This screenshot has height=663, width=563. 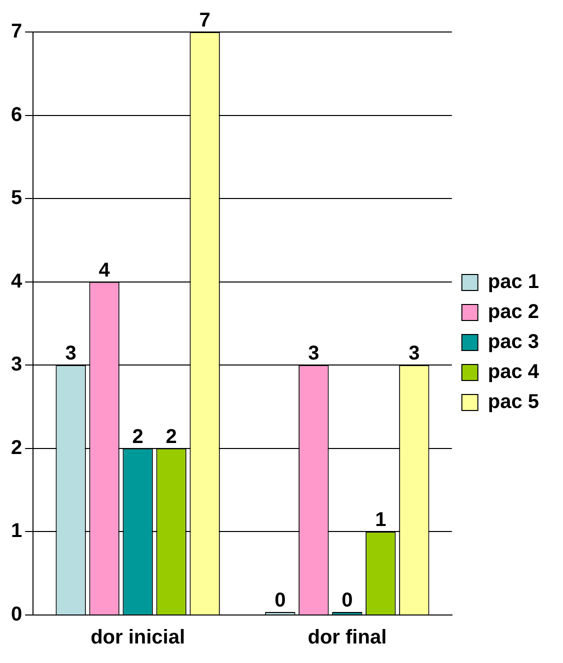 I want to click on y-tick-label: 0, so click(x=16, y=615).